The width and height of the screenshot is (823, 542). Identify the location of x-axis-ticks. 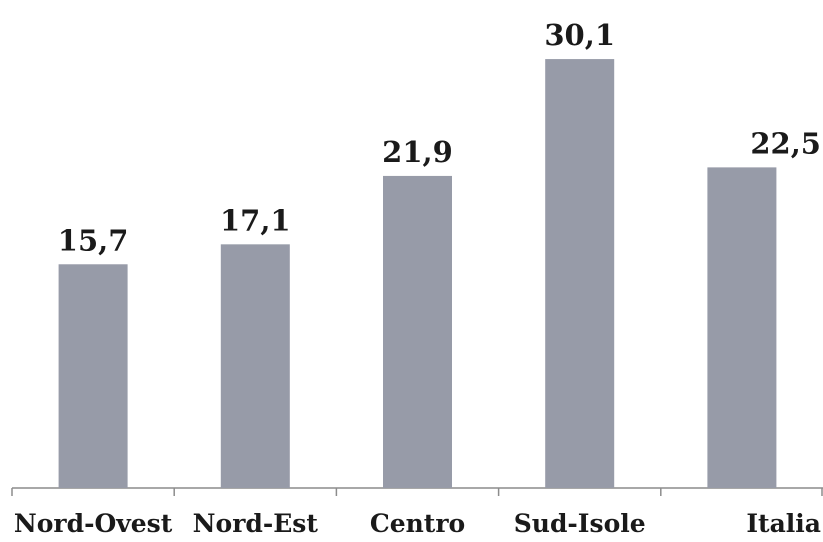
(417, 492).